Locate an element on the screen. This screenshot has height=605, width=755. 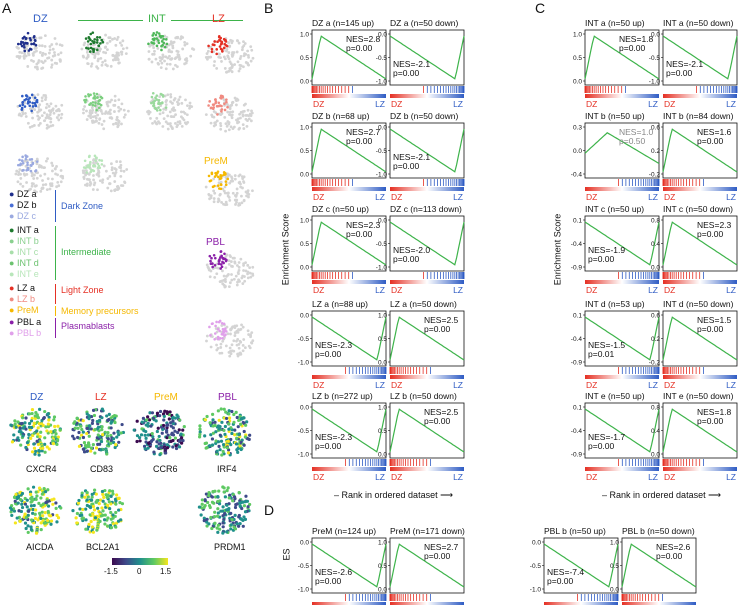
umap-lz-b is located at coordinates (229, 113).